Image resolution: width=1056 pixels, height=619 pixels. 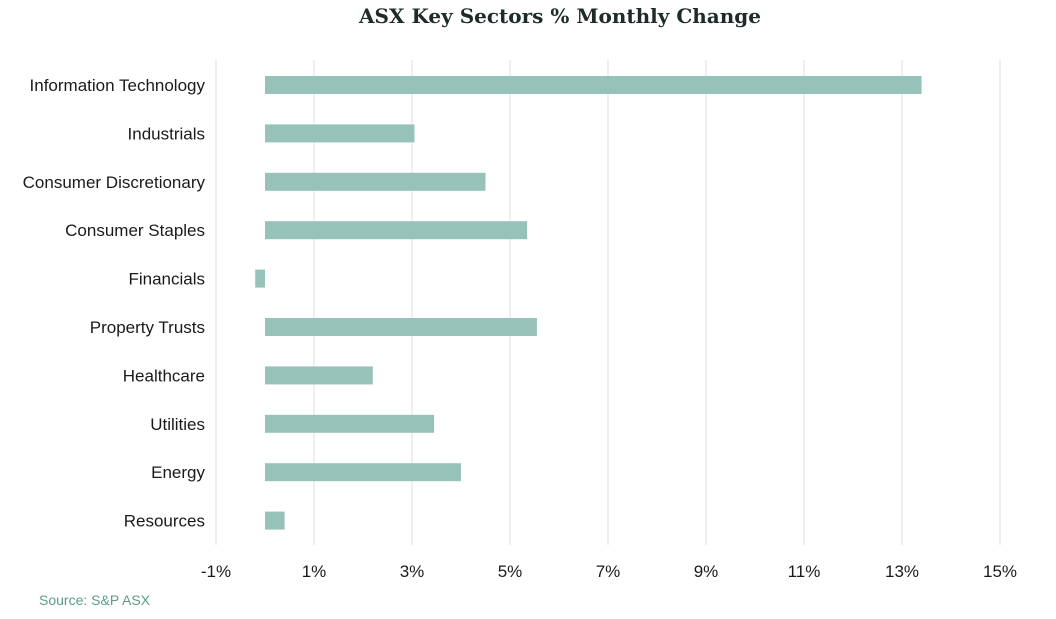 I want to click on category-label: Industrials, so click(x=166, y=133).